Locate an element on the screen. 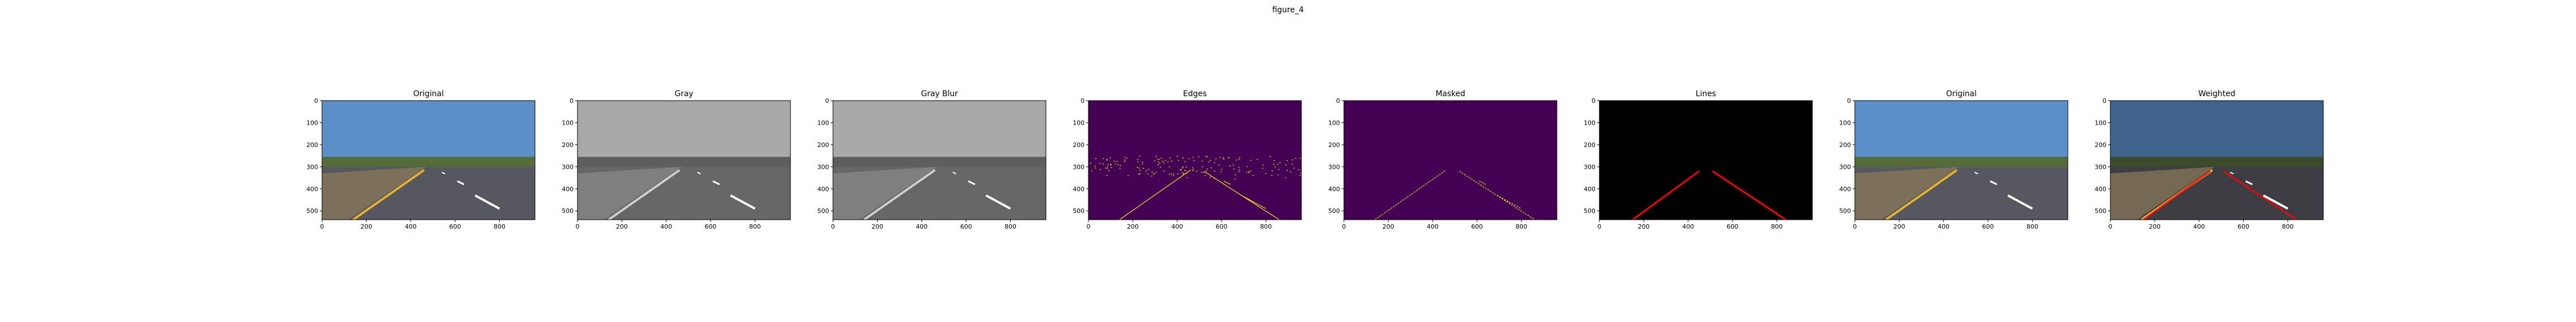  panel-4-edges: Edges 0 200 400 600 800 0 100 200 300 400 500 is located at coordinates (1187, 159).